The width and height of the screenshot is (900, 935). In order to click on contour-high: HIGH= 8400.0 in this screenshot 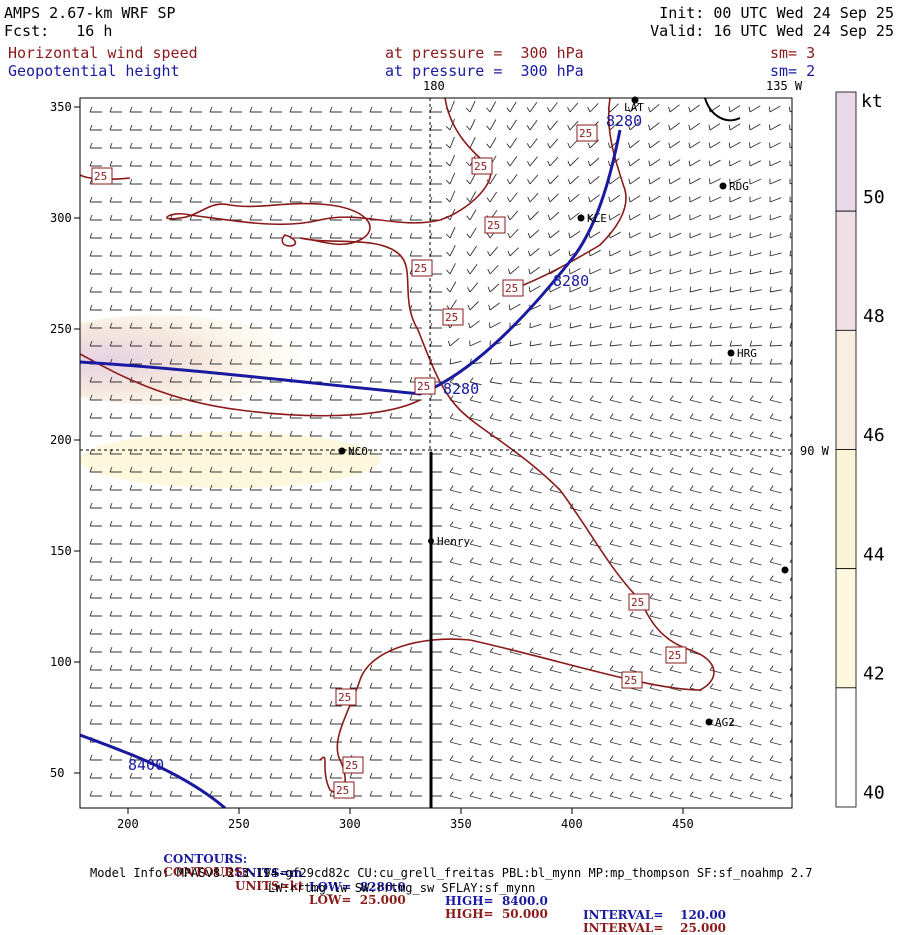, I will do `click(496, 901)`.